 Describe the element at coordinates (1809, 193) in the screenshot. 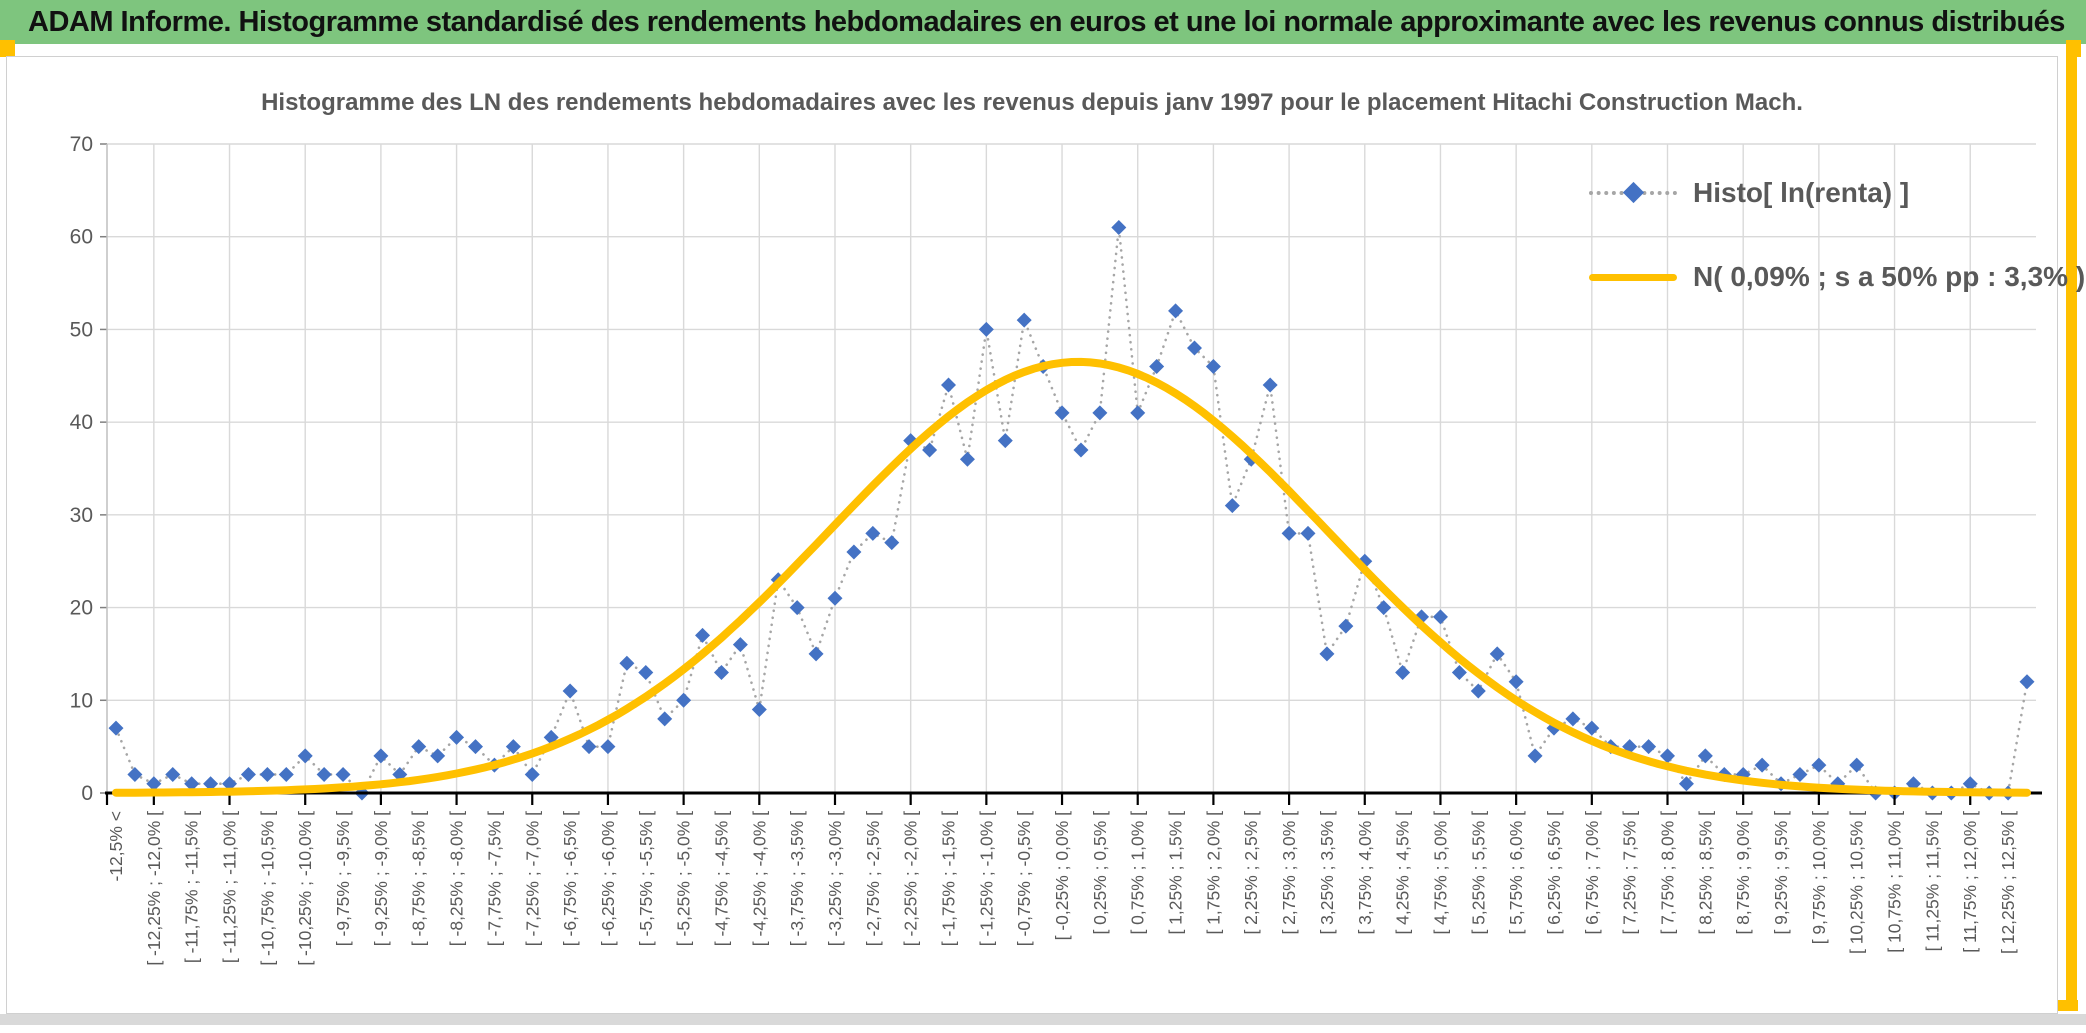

I see `legend-item-histo: Histo[ ln(renta) ]` at that location.